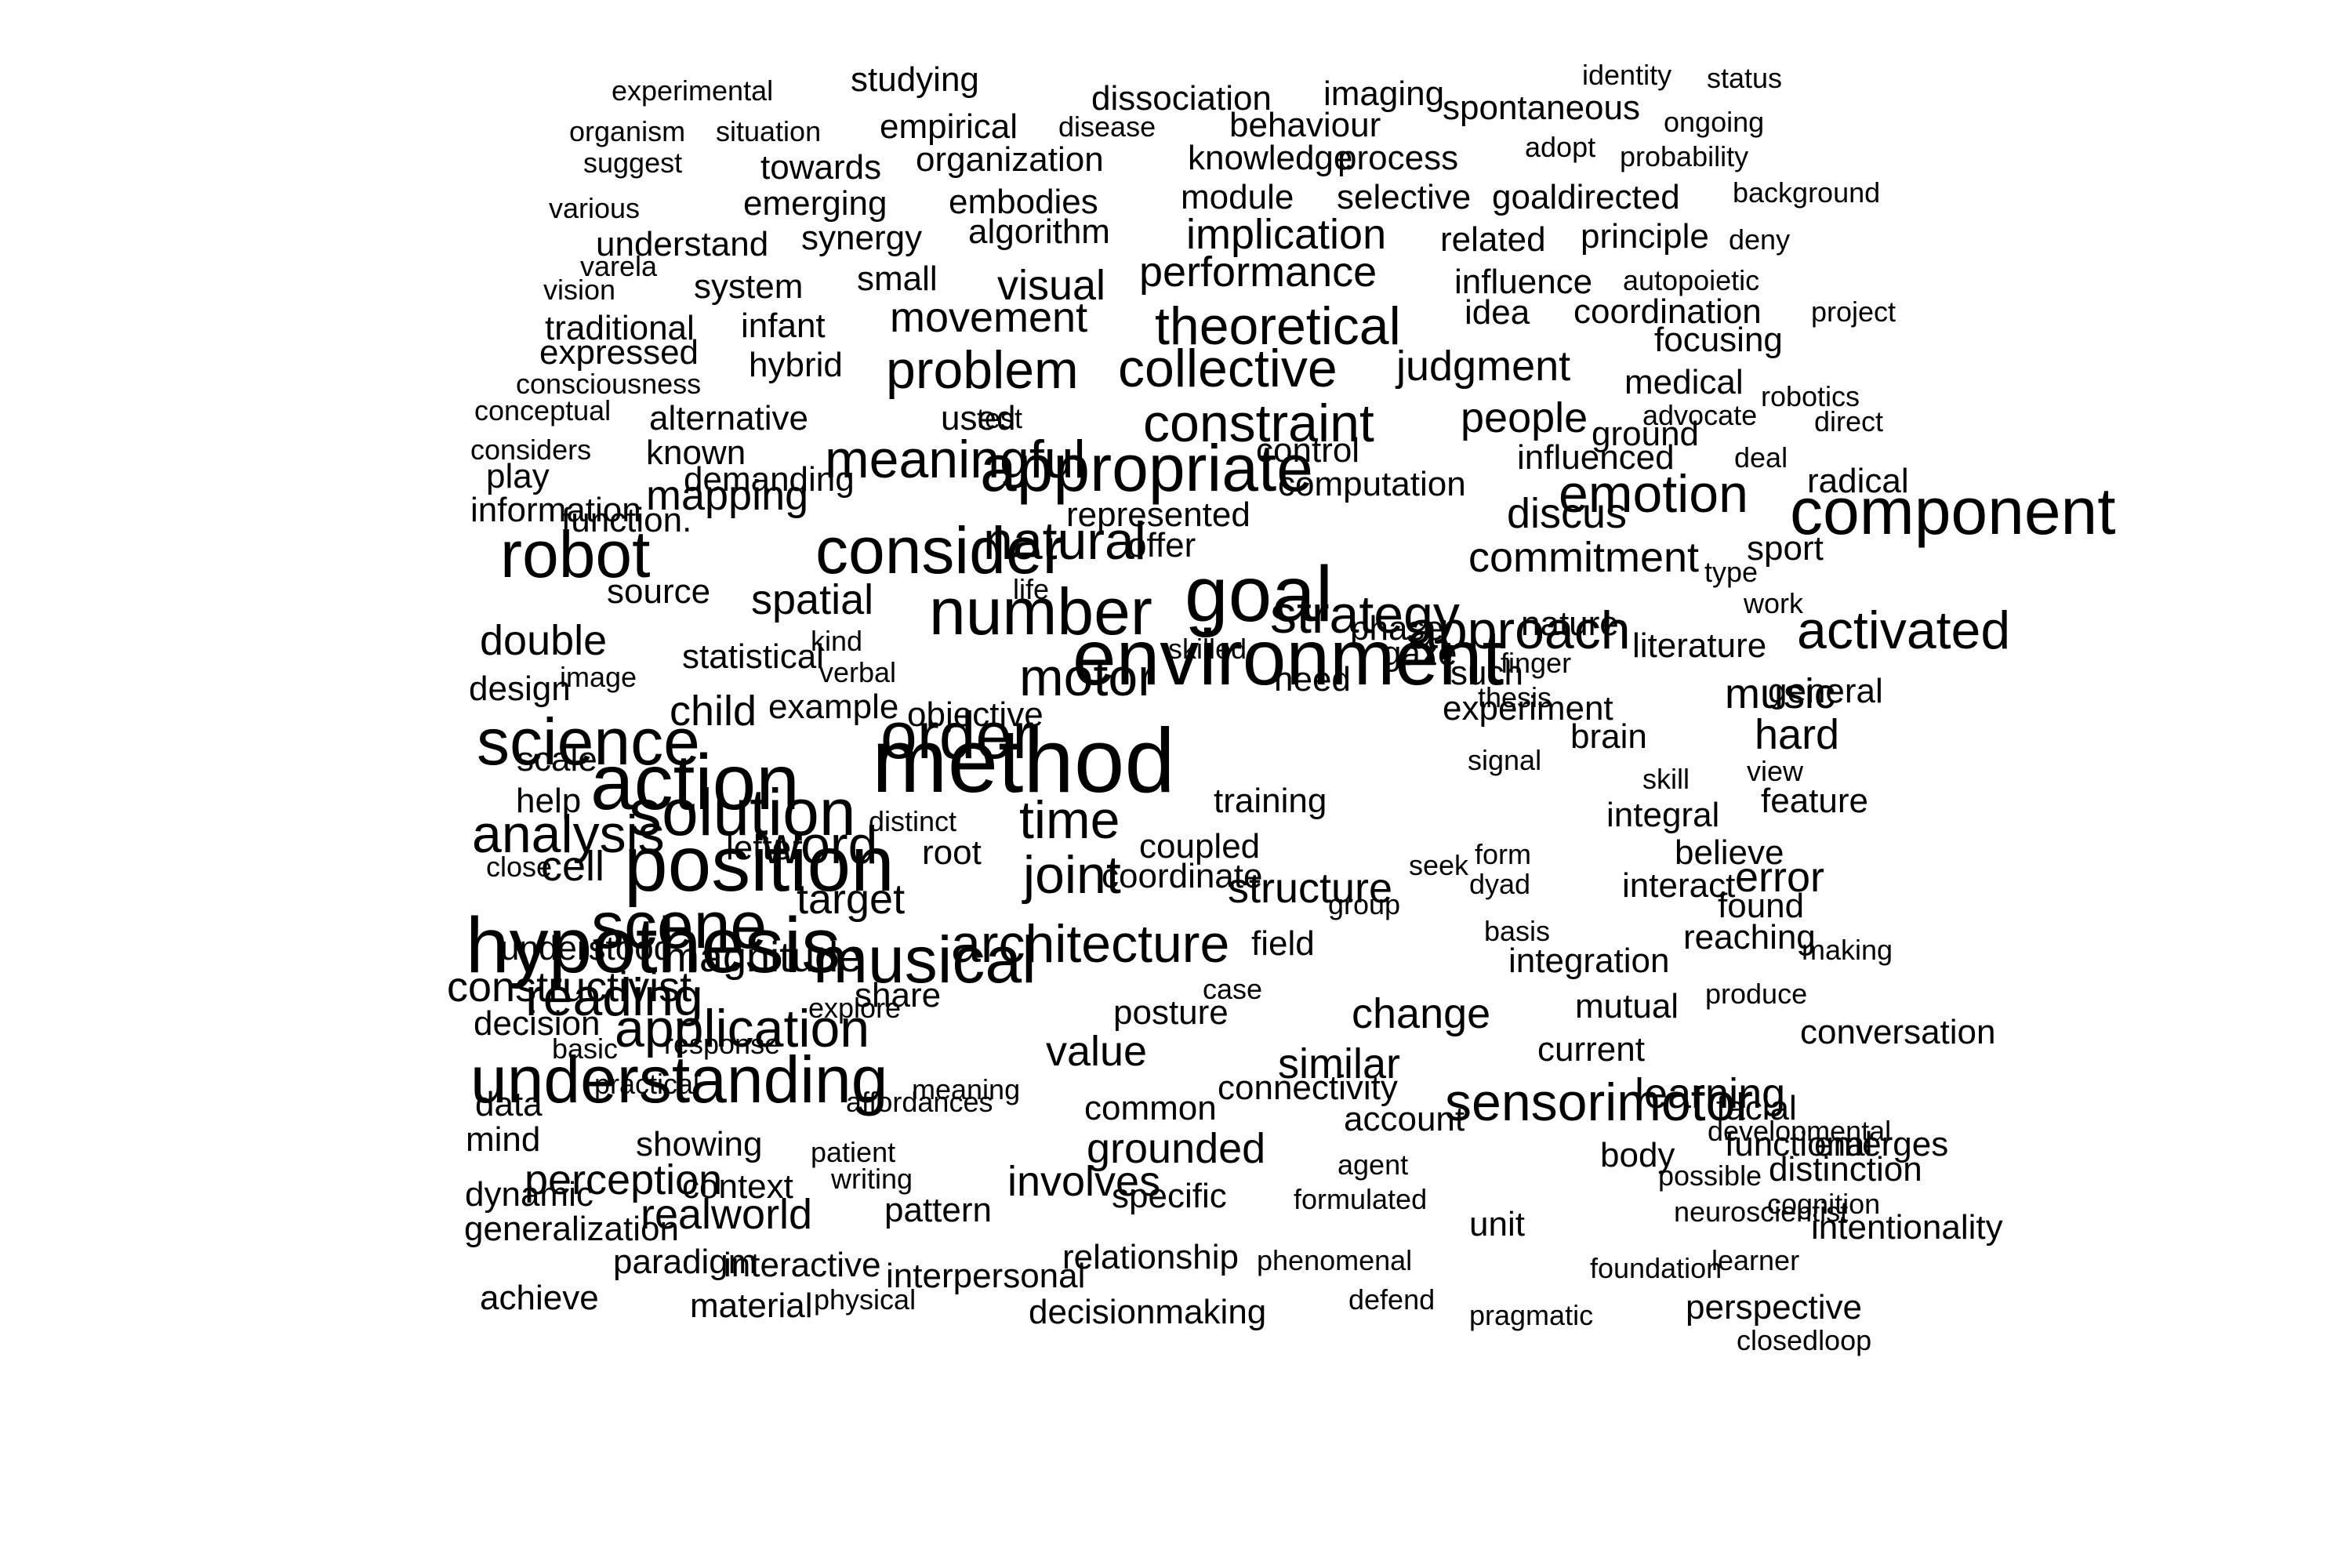 This screenshot has width=2352, height=1568. Describe the element at coordinates (585, 1049) in the screenshot. I see `cloud-word: basic` at that location.